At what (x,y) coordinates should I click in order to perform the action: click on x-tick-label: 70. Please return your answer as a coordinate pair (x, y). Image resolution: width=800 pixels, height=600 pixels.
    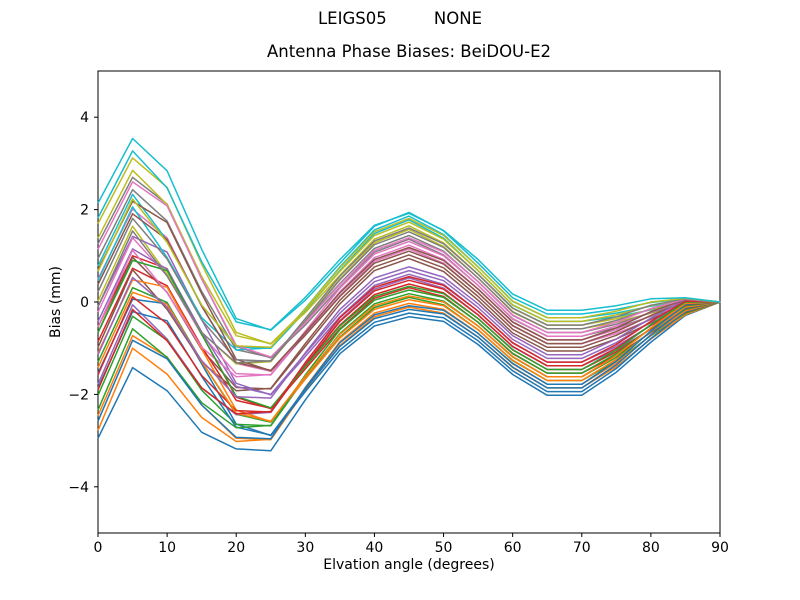
    Looking at the image, I should click on (582, 548).